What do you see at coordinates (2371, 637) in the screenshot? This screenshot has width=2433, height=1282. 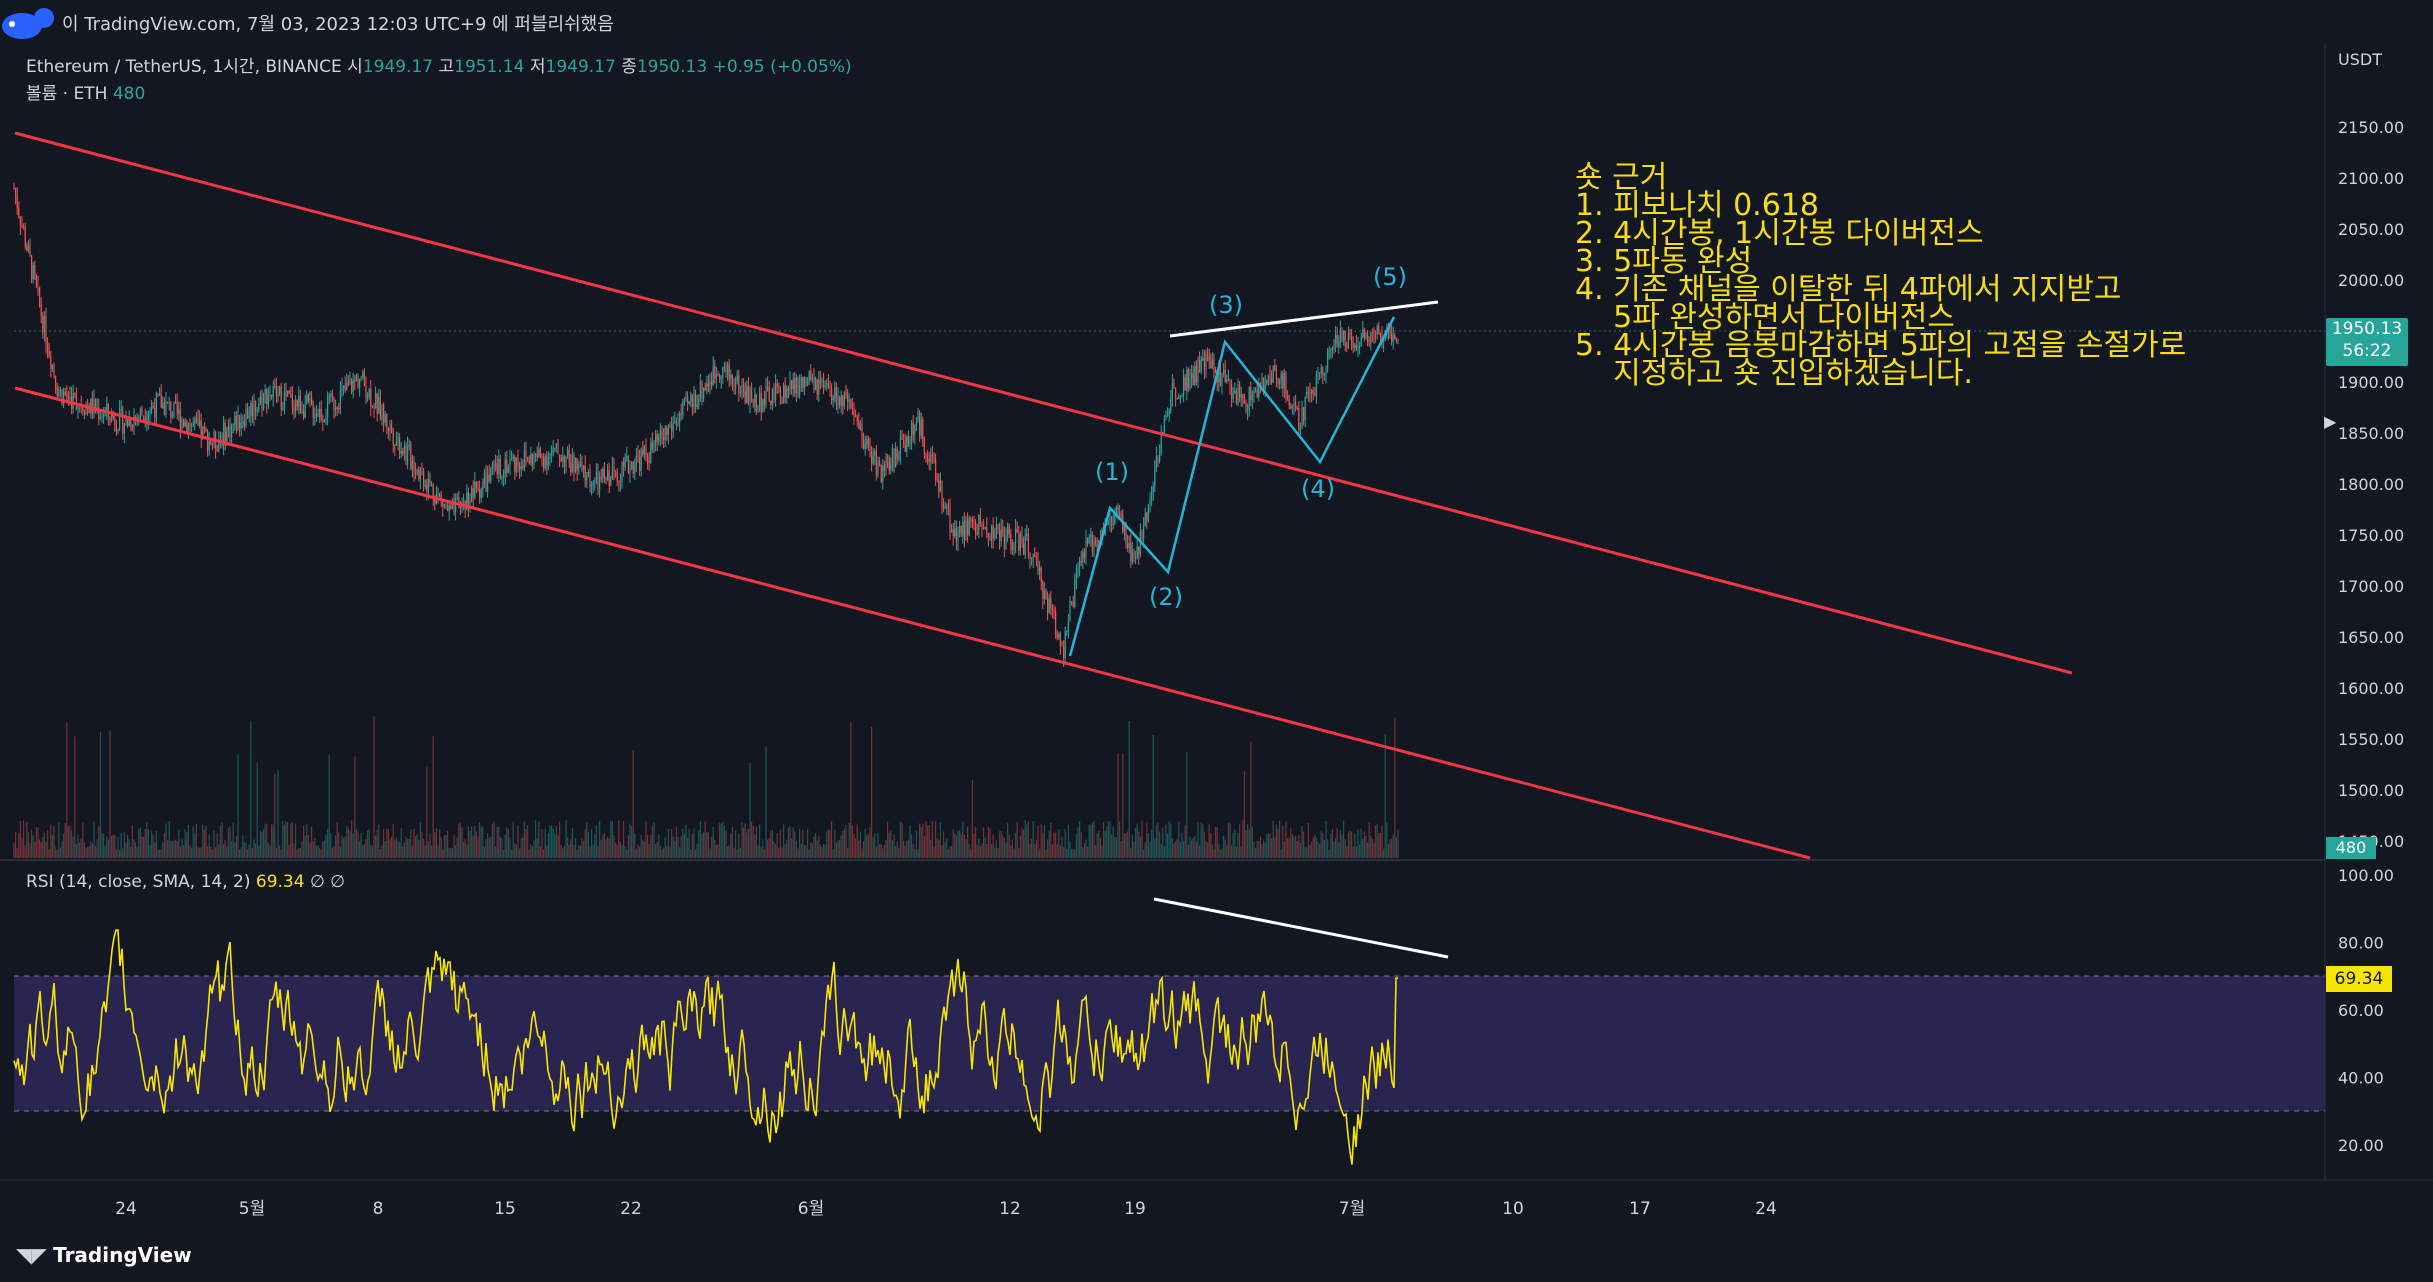 I see `price-tick: 1650.00` at bounding box center [2371, 637].